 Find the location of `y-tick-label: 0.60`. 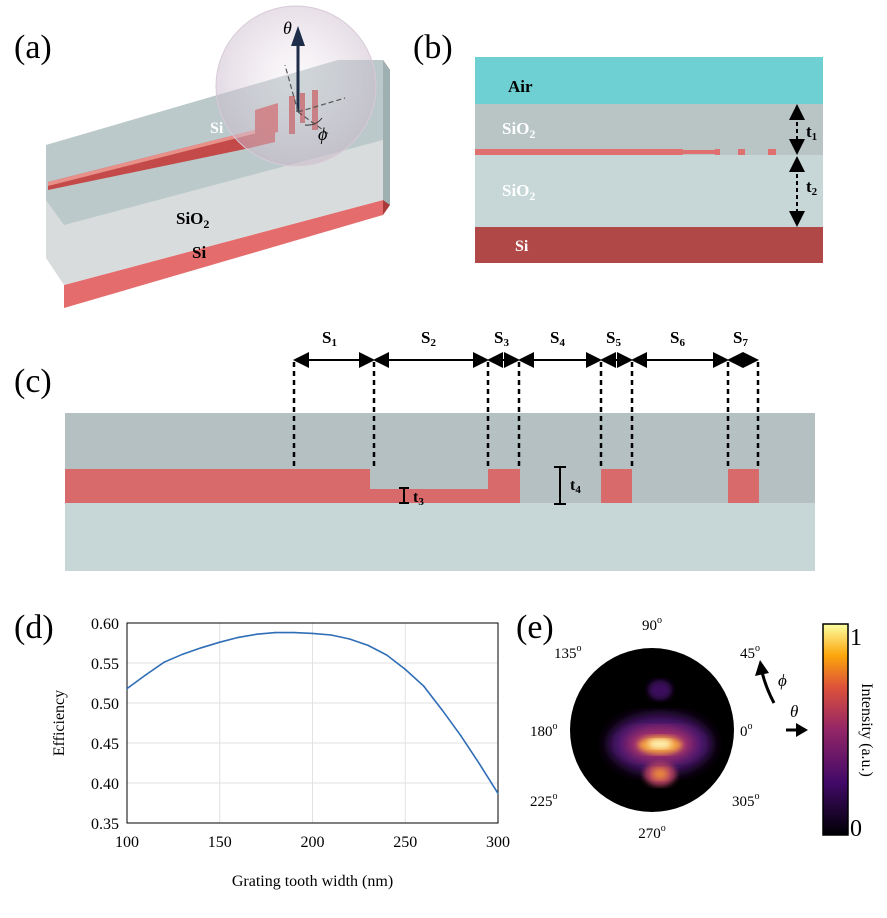

y-tick-label: 0.60 is located at coordinates (105, 624).